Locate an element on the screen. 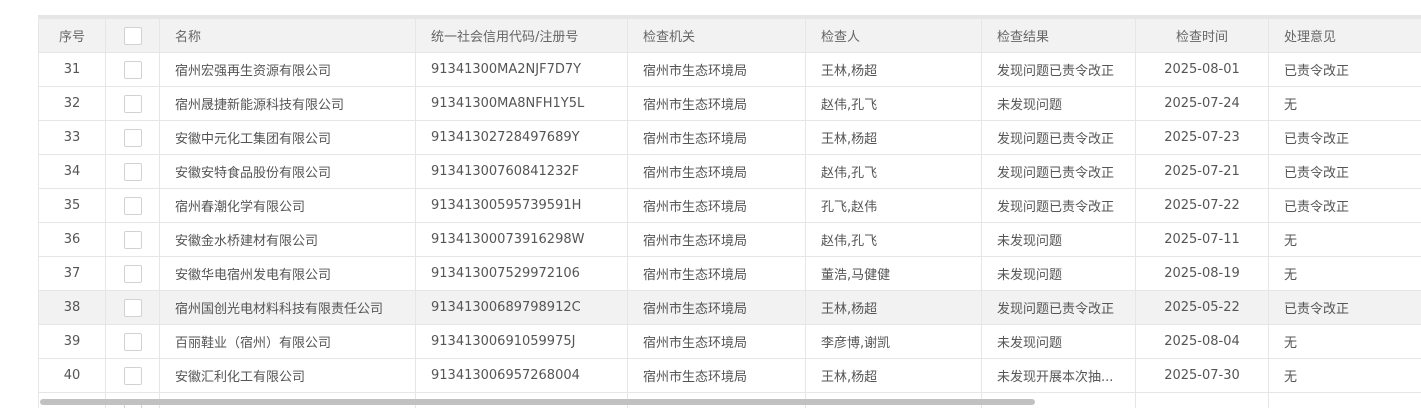 The image size is (1421, 408). header-date: 检查时间 is located at coordinates (1202, 36).